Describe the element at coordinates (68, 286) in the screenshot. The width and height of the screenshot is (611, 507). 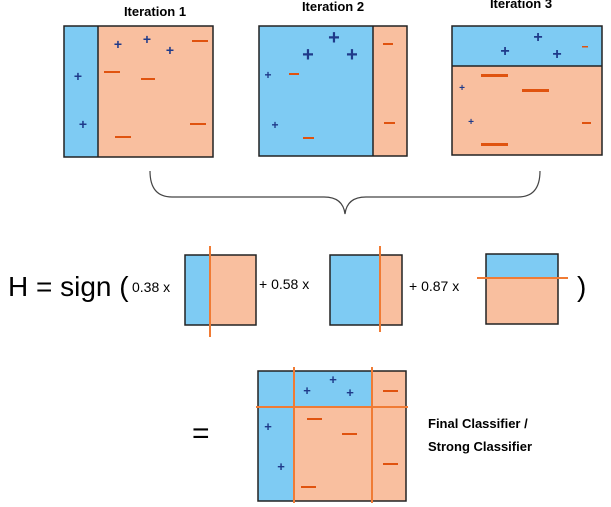
I see `formula-prefix: H = sign (` at that location.